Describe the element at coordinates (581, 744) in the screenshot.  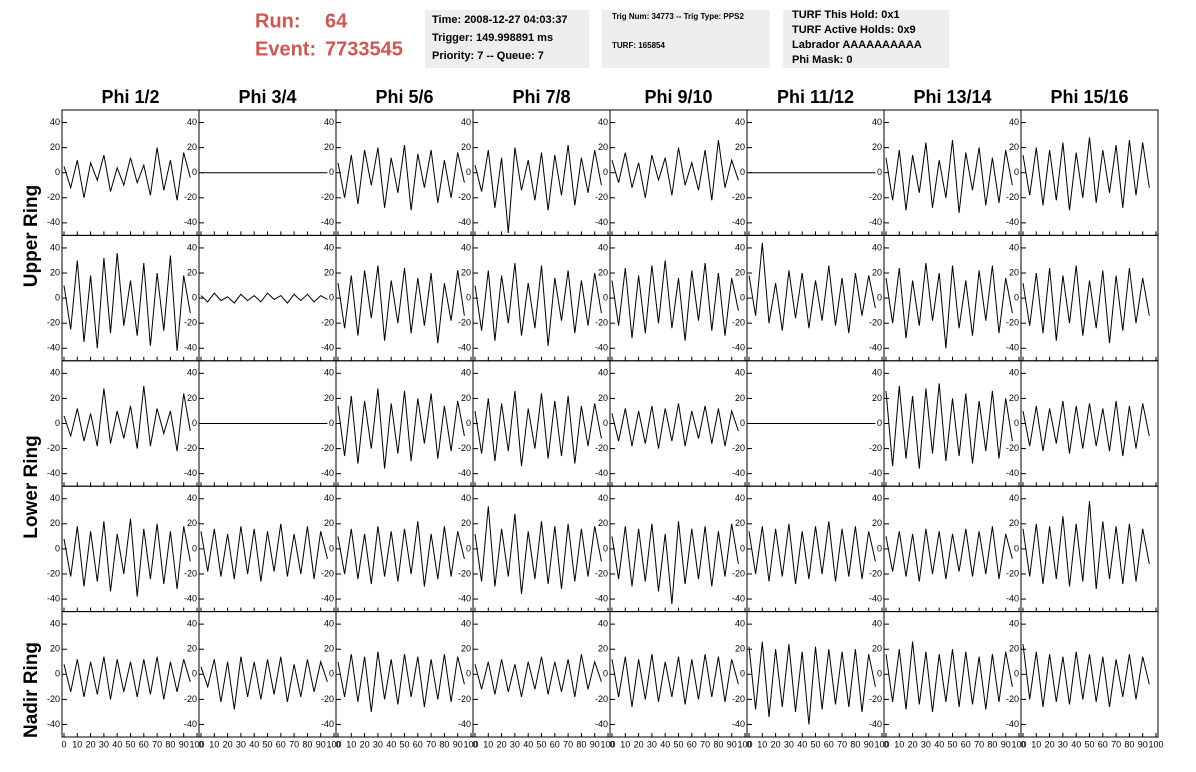
I see `x-tick-label: 80` at that location.